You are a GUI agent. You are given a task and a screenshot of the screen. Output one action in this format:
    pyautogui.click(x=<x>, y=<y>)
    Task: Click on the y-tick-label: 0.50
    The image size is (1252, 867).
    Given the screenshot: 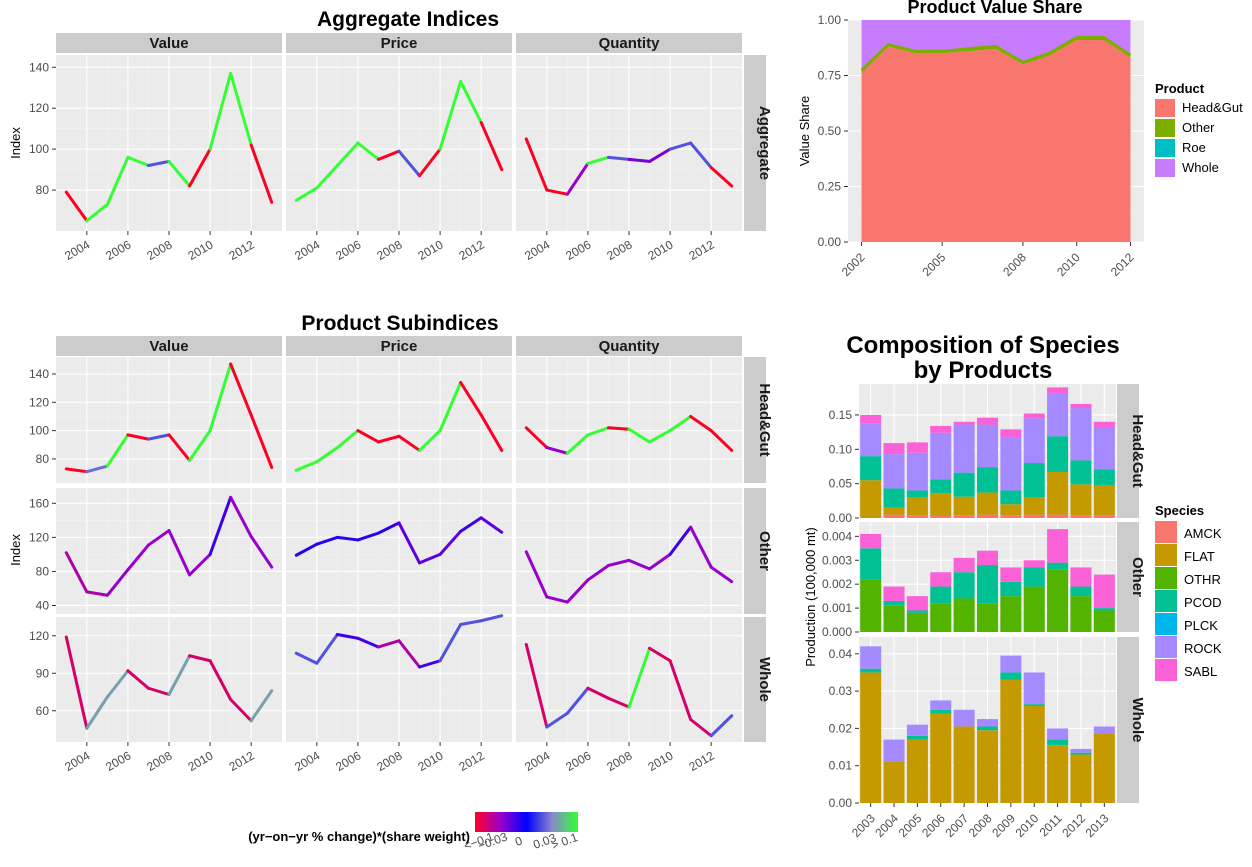 What is the action you would take?
    pyautogui.click(x=830, y=131)
    